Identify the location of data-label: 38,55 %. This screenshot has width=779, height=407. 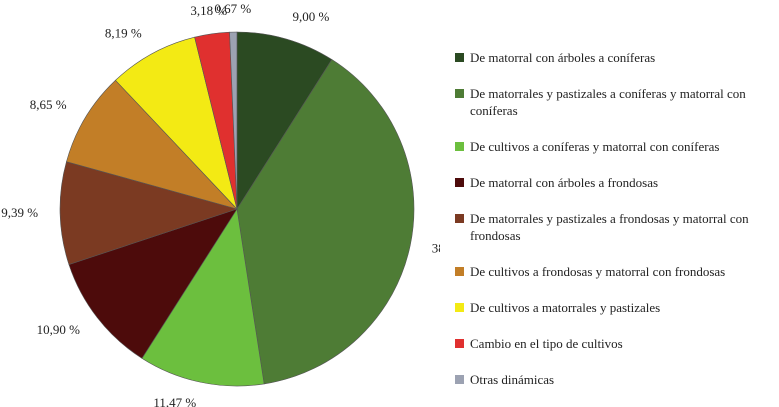
(436, 248).